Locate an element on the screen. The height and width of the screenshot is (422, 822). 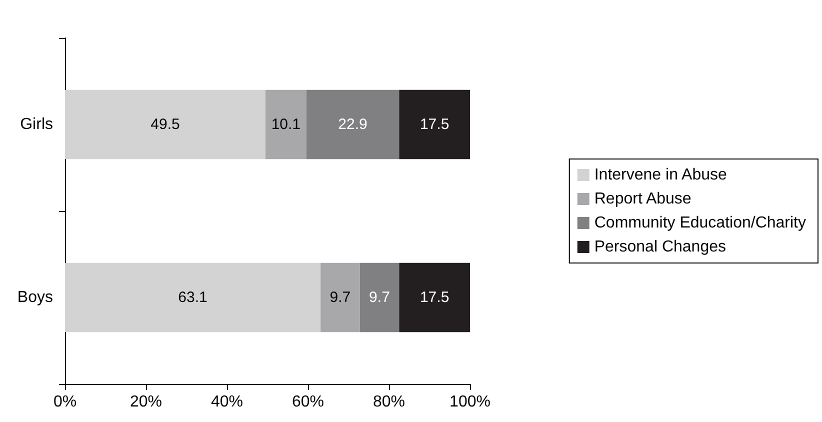
data-label: 10.1 is located at coordinates (286, 124).